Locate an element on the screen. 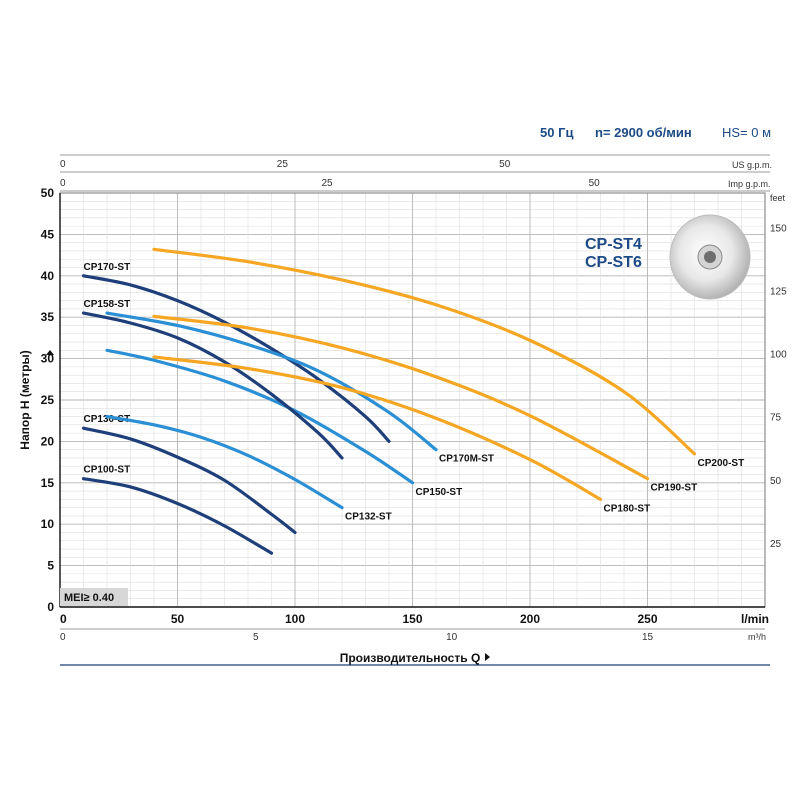 This screenshot has width=800, height=800. impeller-center is located at coordinates (710, 257).